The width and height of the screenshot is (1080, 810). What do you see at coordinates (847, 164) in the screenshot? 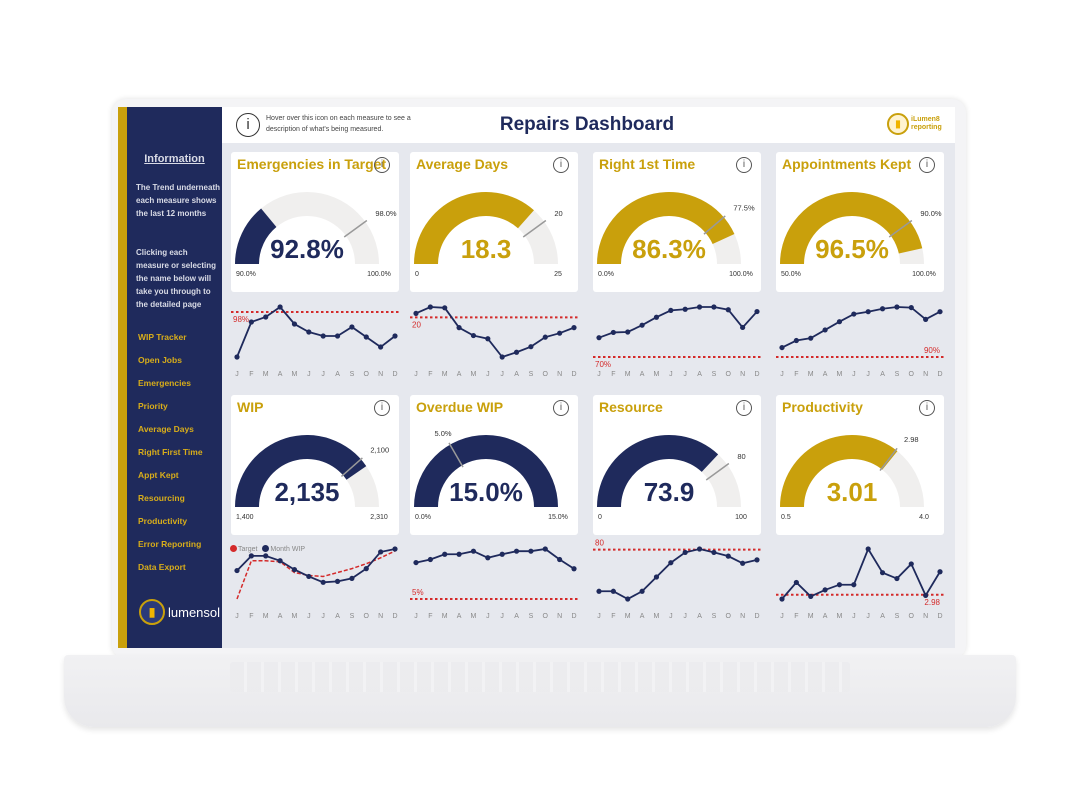
I see `measure-title: Appointments Kept` at bounding box center [847, 164].